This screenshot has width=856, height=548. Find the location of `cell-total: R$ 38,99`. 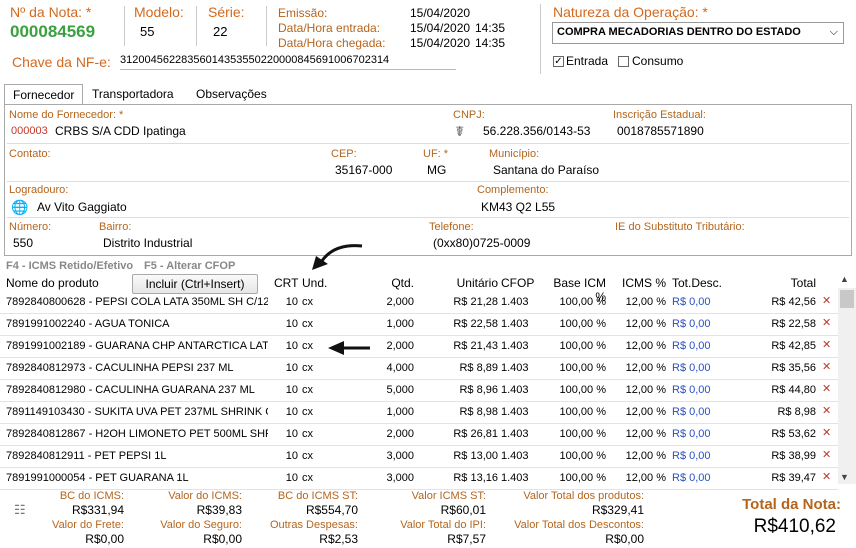

cell-total: R$ 38,99 is located at coordinates (793, 456).